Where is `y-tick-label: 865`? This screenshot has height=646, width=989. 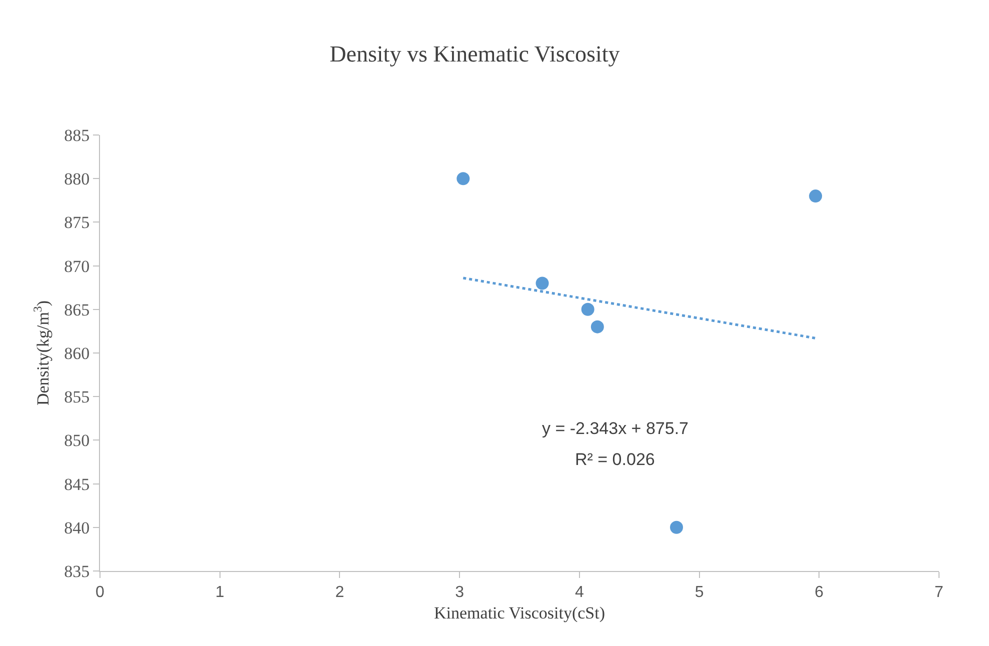 y-tick-label: 865 is located at coordinates (77, 310).